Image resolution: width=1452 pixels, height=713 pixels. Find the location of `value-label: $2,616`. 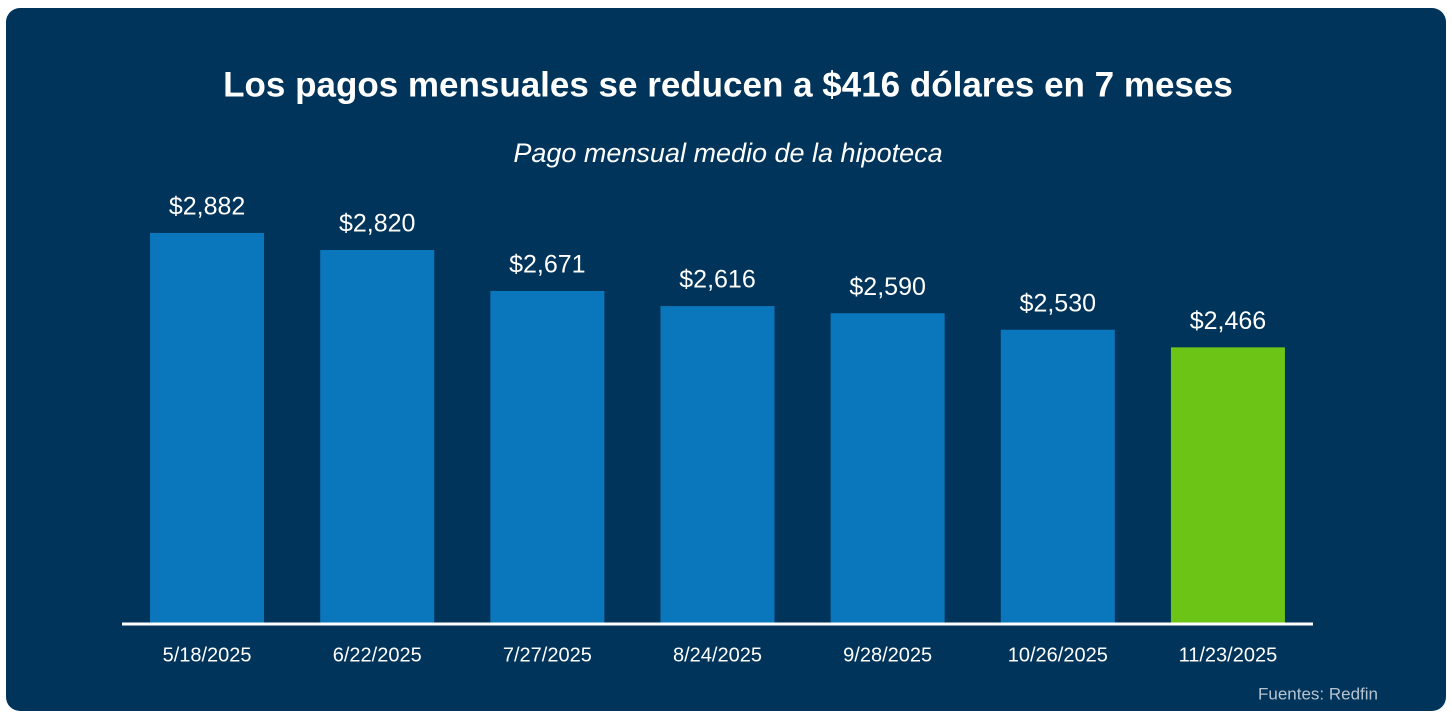

value-label: $2,616 is located at coordinates (717, 280).